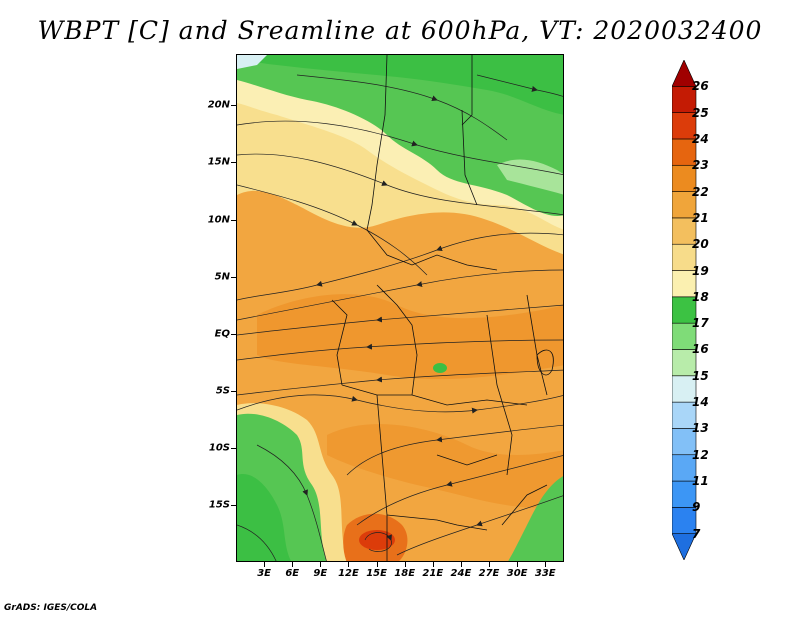  I want to click on colorbar-label: 17, so click(700, 323).